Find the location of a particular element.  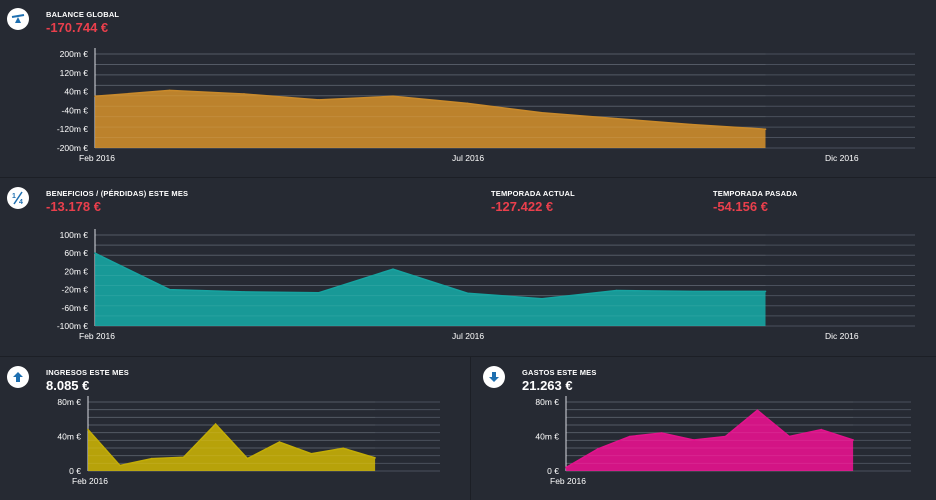

arrow-up-icon is located at coordinates (18, 377).